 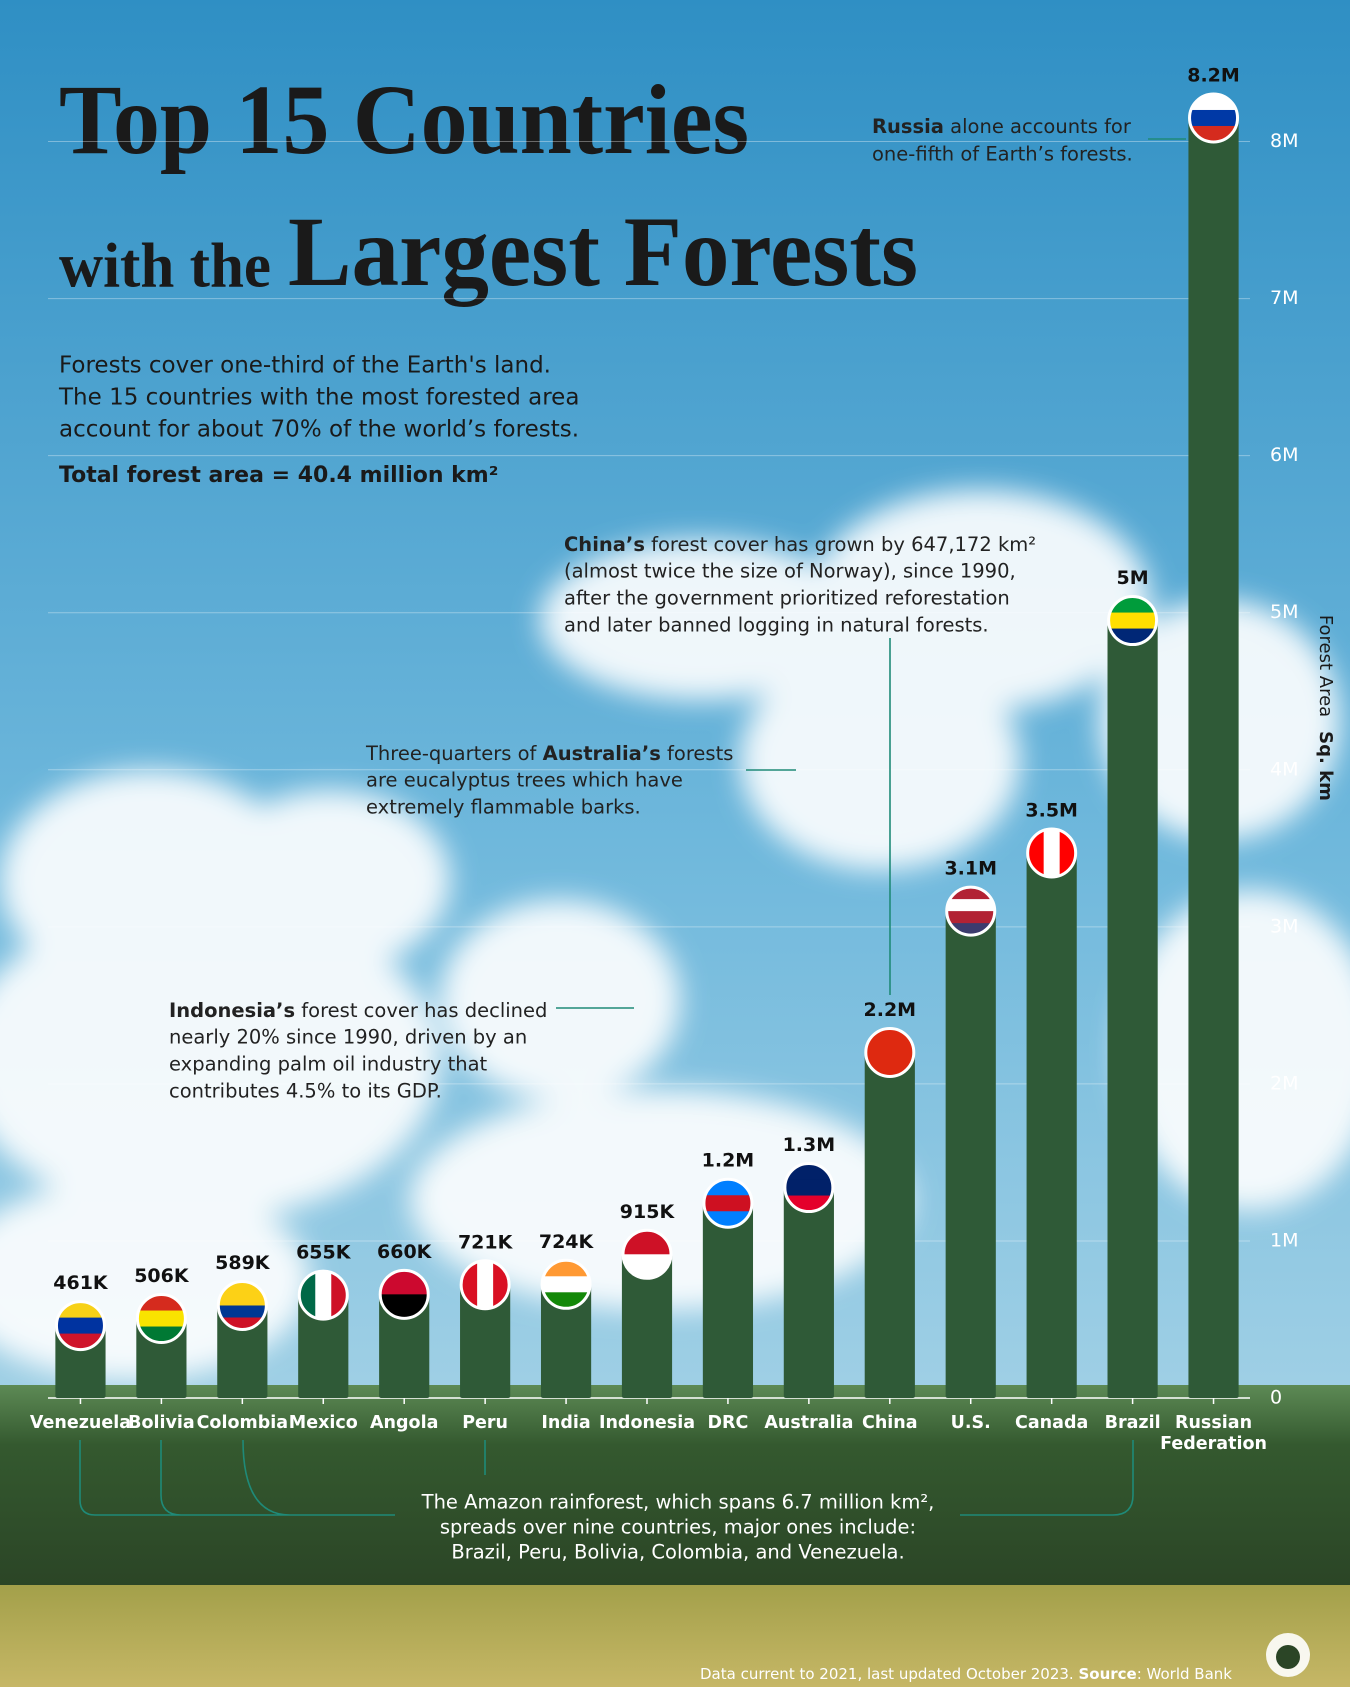 I want to click on x-tick-label: China, so click(x=890, y=1423).